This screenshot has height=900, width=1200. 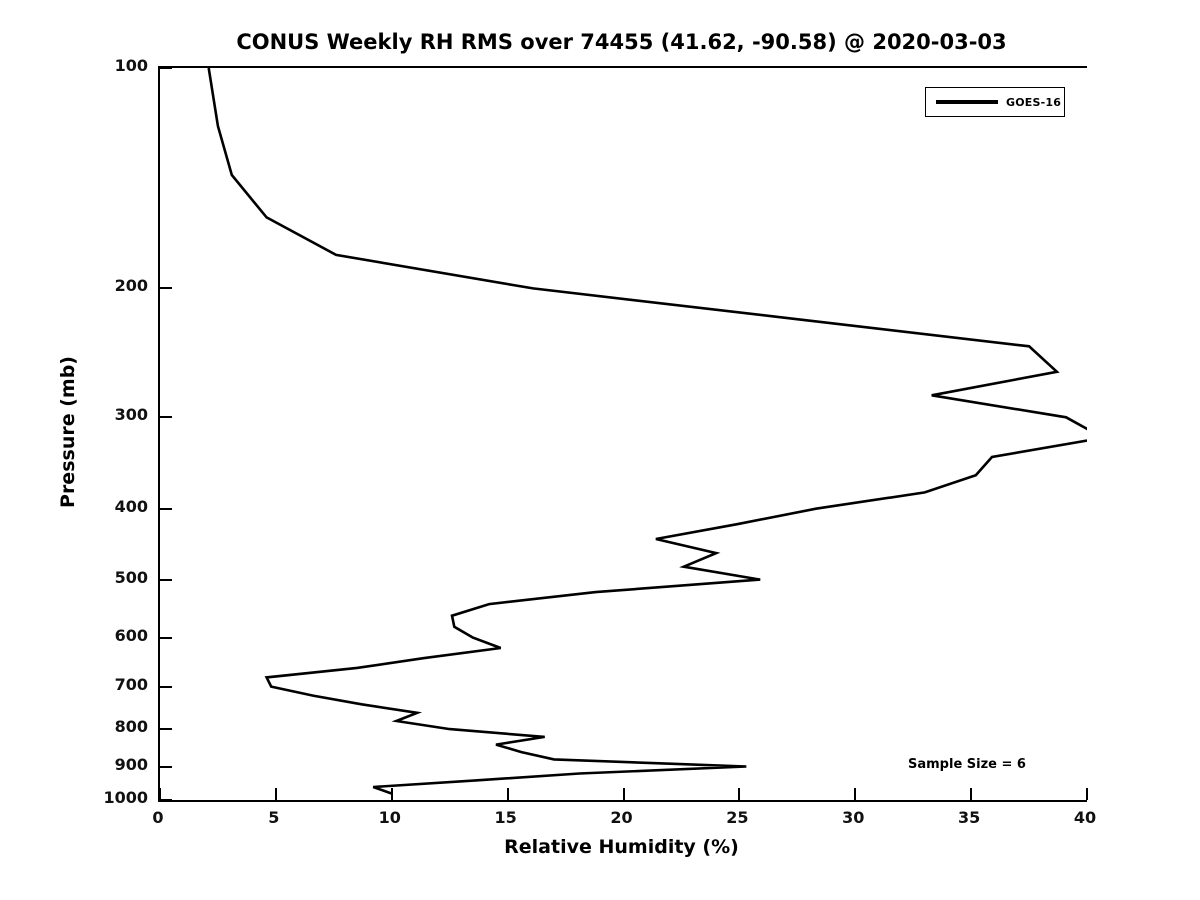 I want to click on y-tick-label: 500, so click(x=131, y=577).